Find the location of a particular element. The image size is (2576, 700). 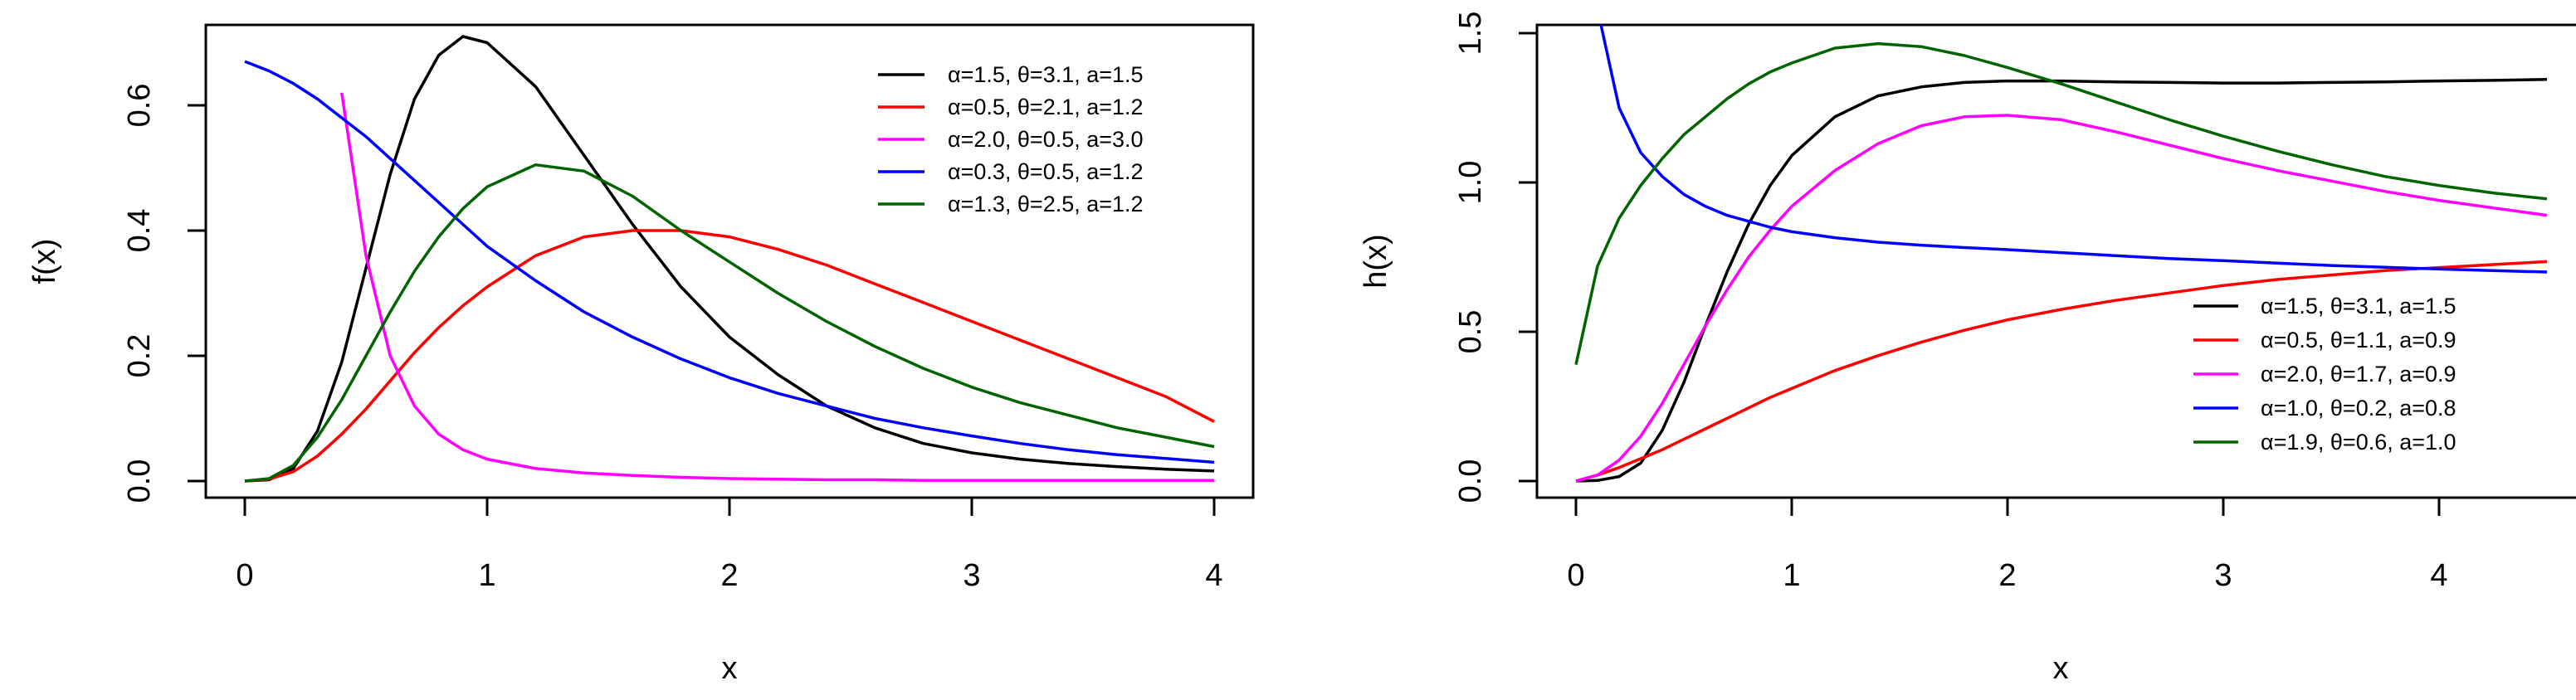

legend-label: α=1.3, θ=2.5, a=1.2 is located at coordinates (1046, 204).